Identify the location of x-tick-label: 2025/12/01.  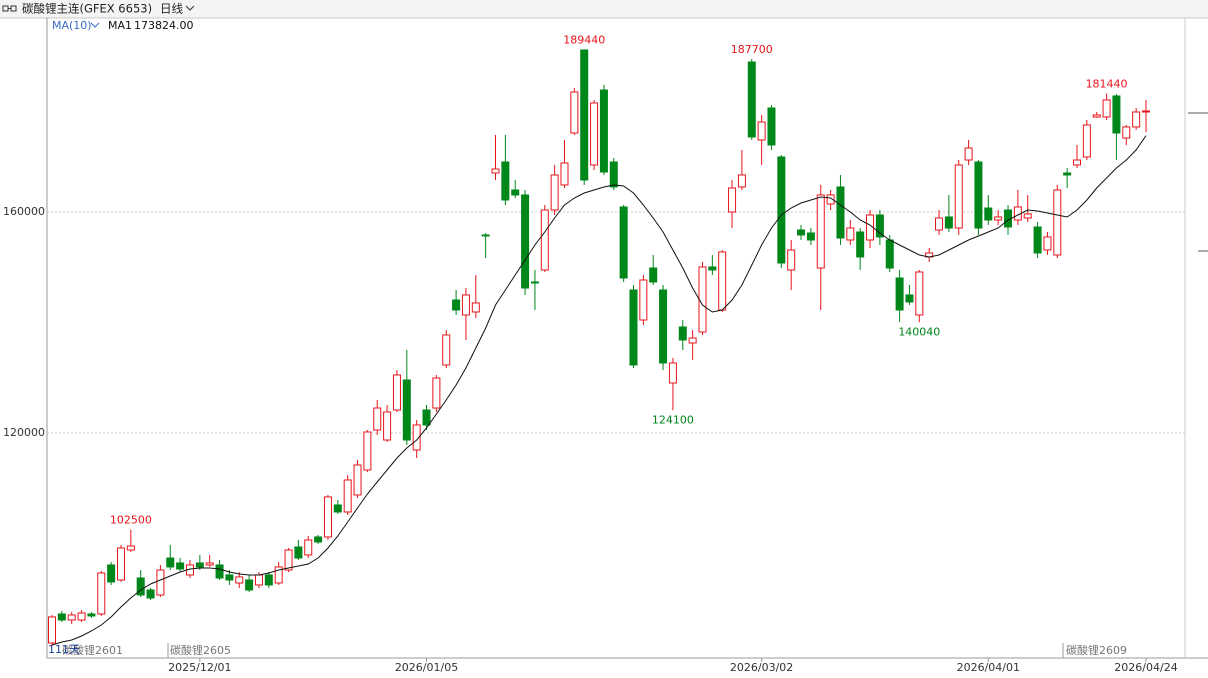
(199, 667).